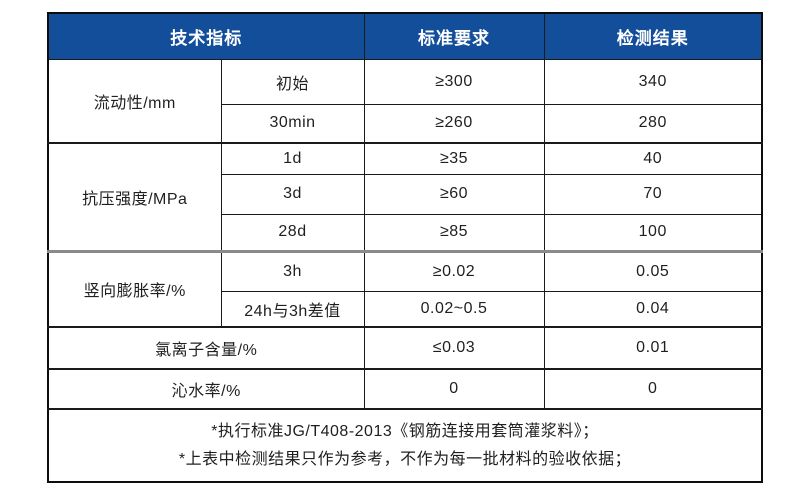 The width and height of the screenshot is (800, 500). I want to click on subcell-28d: 28d, so click(292, 232).